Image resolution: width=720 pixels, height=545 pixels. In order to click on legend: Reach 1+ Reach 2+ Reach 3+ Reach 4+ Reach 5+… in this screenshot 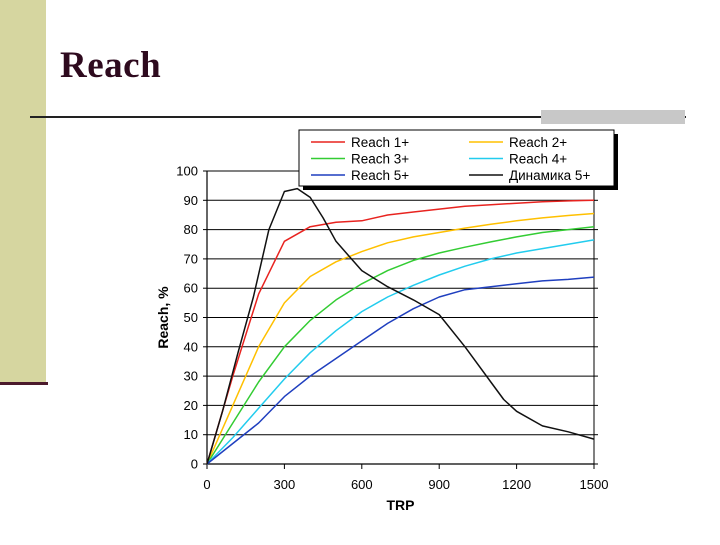, I will do `click(458, 159)`.